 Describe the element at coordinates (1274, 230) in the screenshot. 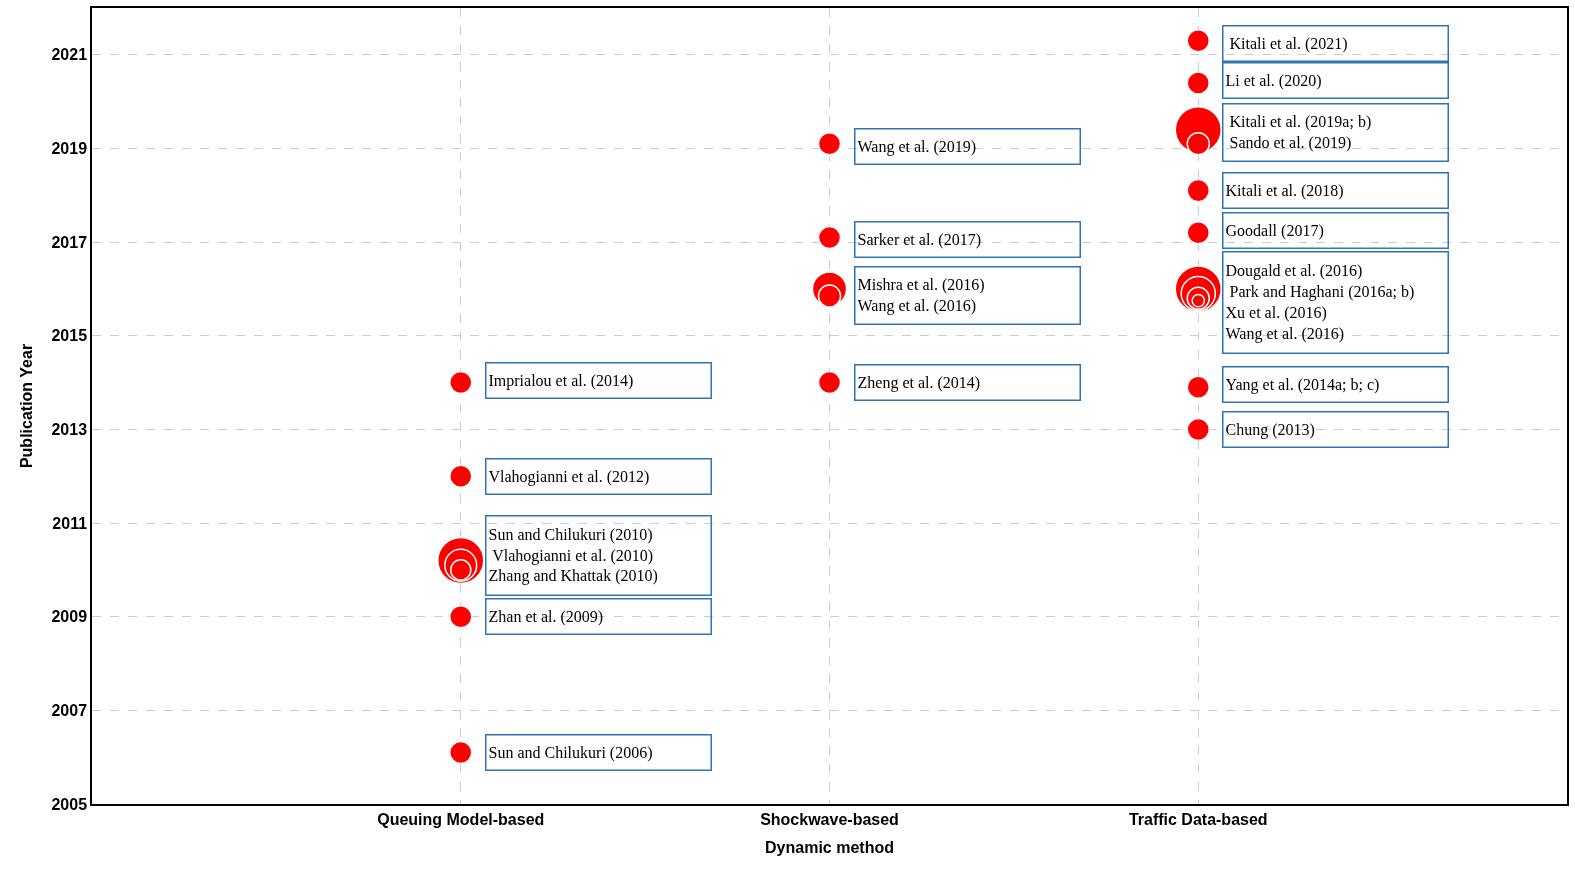

I see `annotation: Goodall (2017)` at that location.